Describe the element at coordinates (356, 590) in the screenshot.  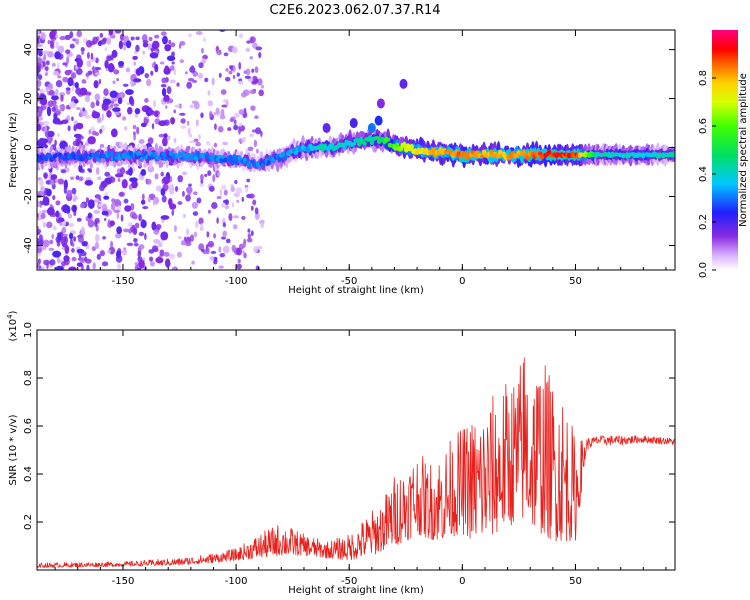
I see `snr-x-label: Height of straight line (km)` at that location.